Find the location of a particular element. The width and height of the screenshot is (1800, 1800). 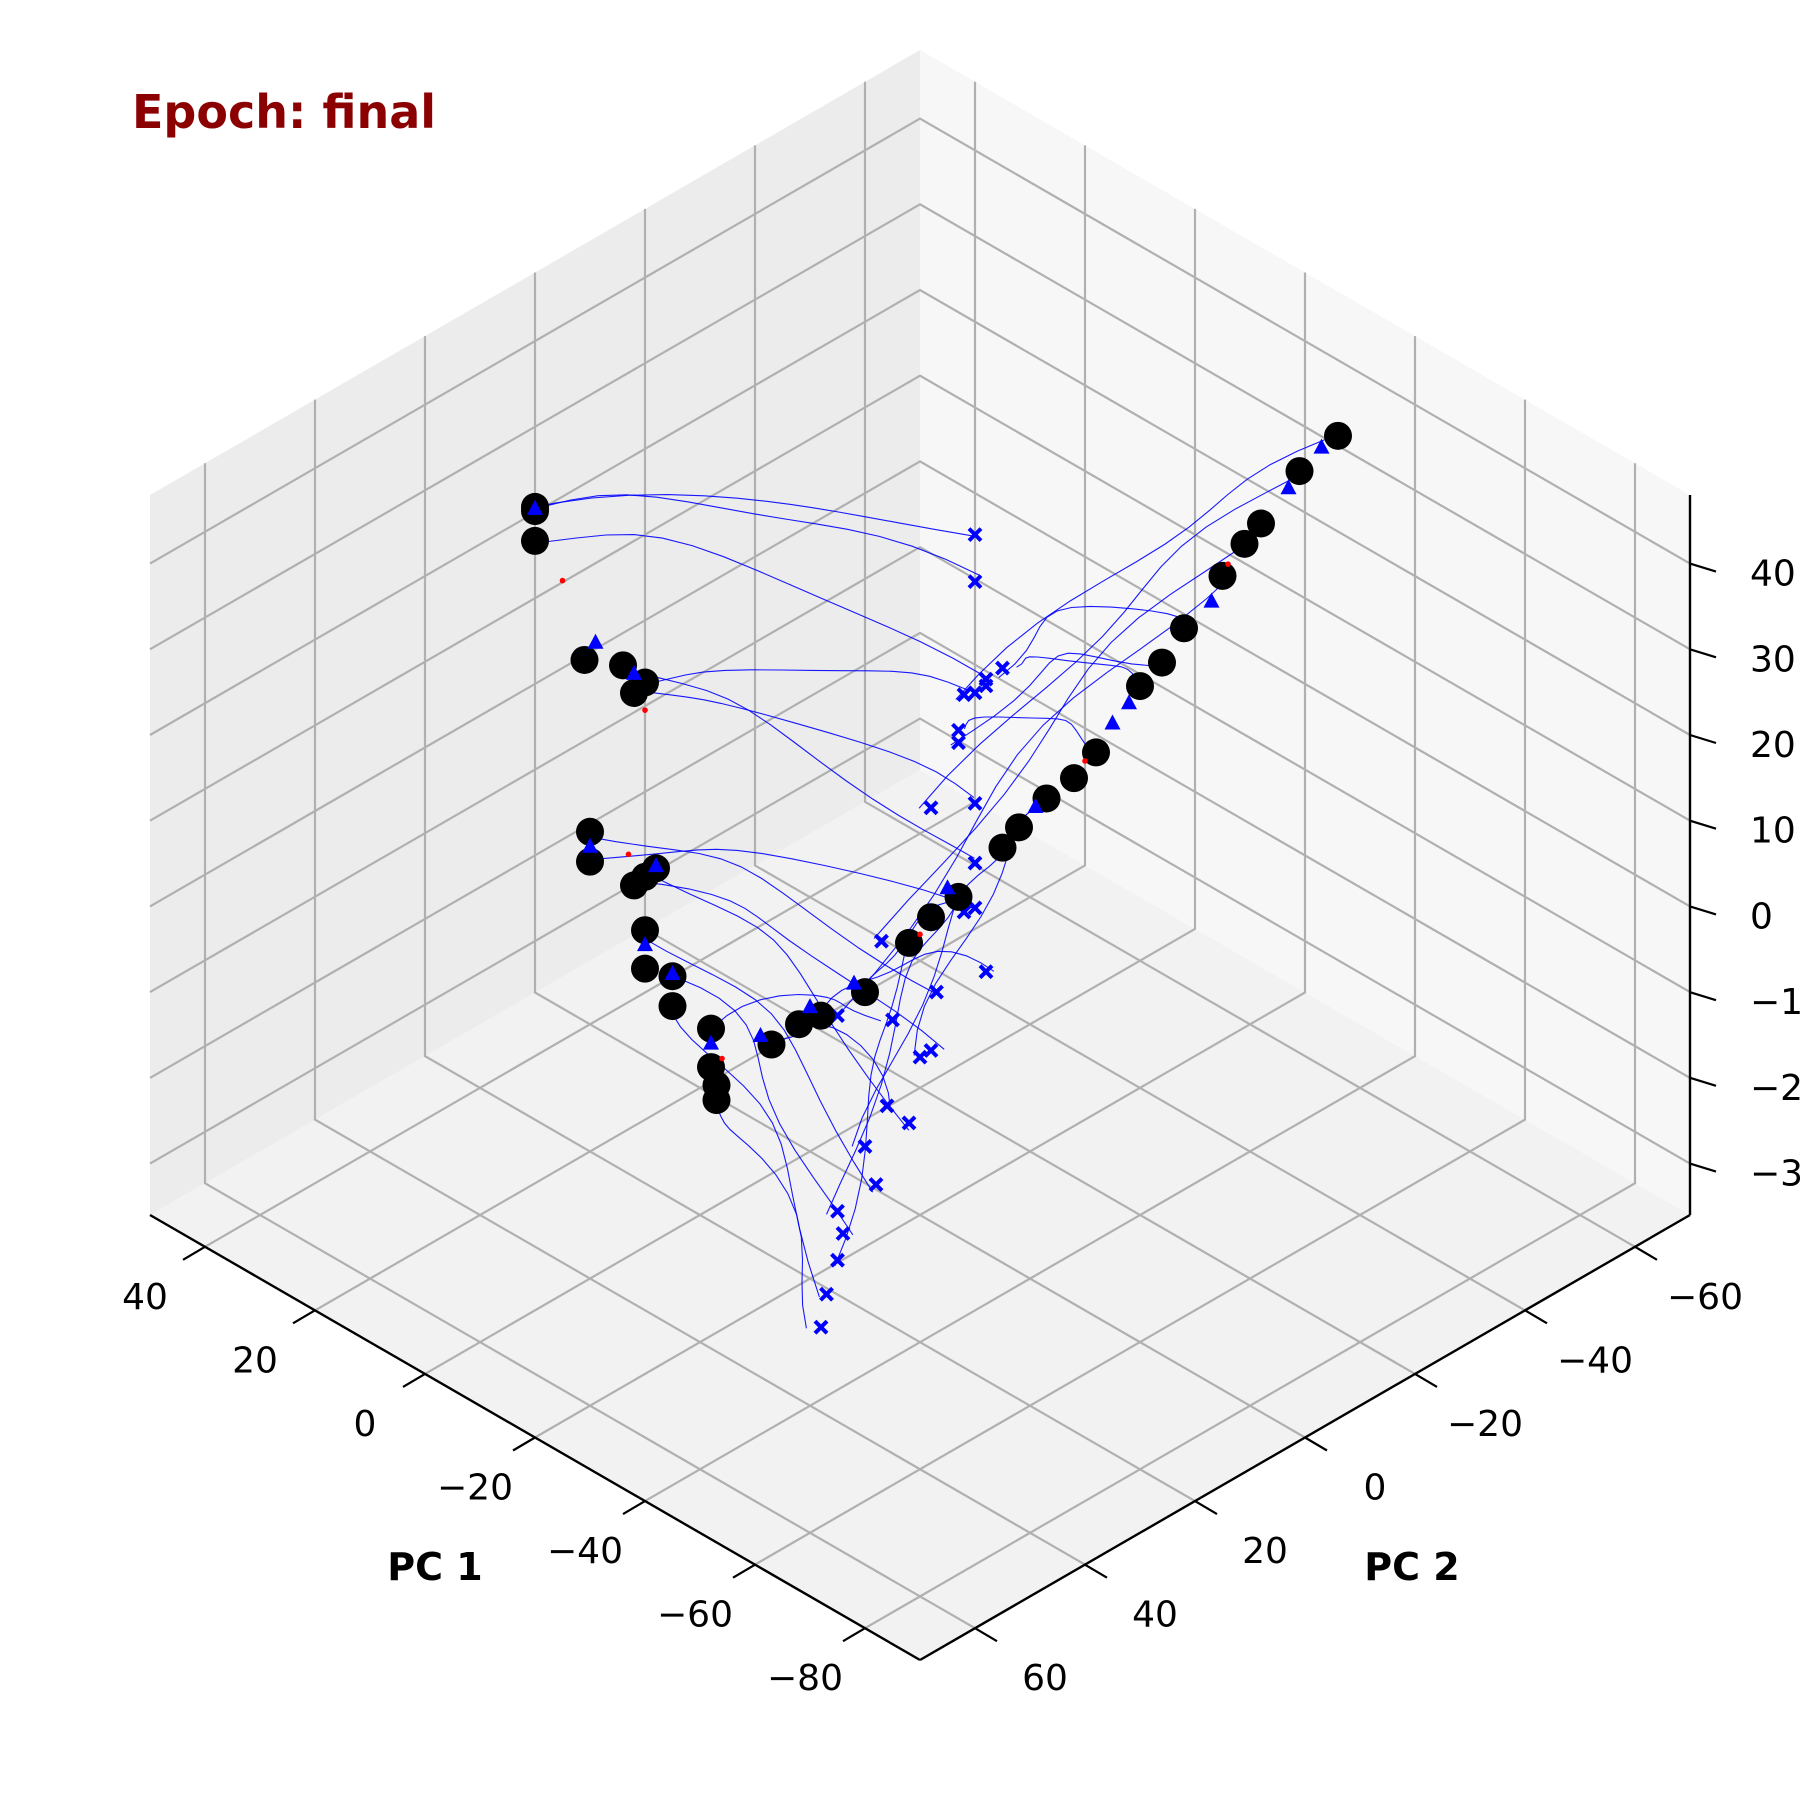

y-tick-label: −40 is located at coordinates (1595, 1360).